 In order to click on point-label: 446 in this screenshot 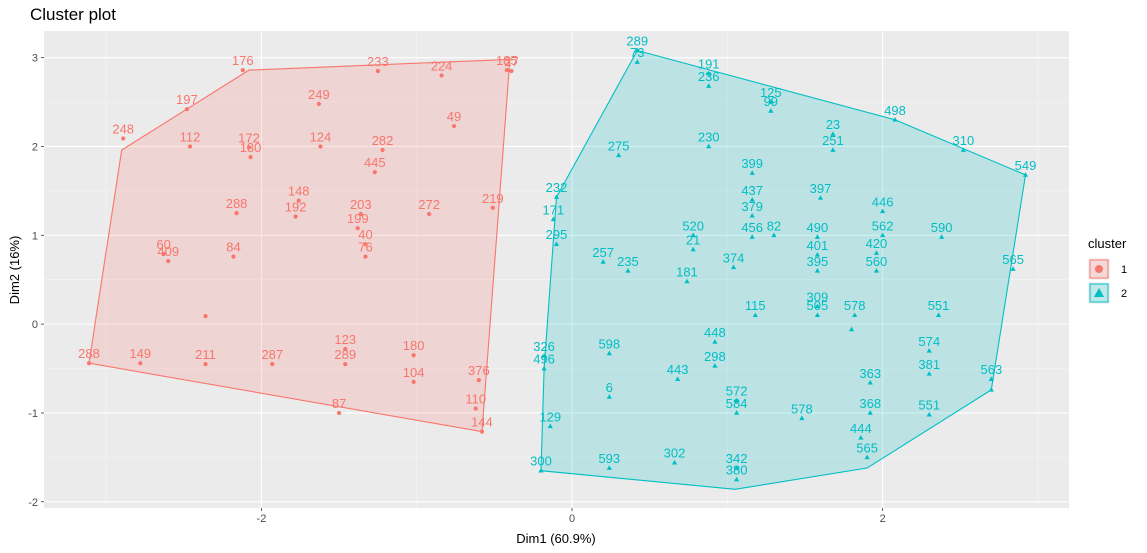, I will do `click(883, 201)`.